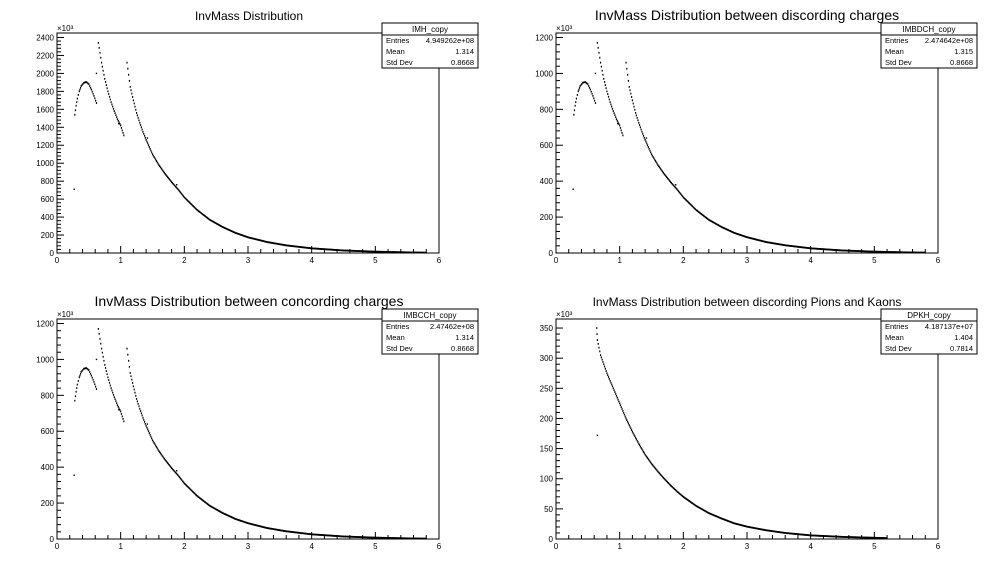 Image resolution: width=996 pixels, height=572 pixels. Describe the element at coordinates (747, 260) in the screenshot. I see `x-tick-label: 3` at that location.